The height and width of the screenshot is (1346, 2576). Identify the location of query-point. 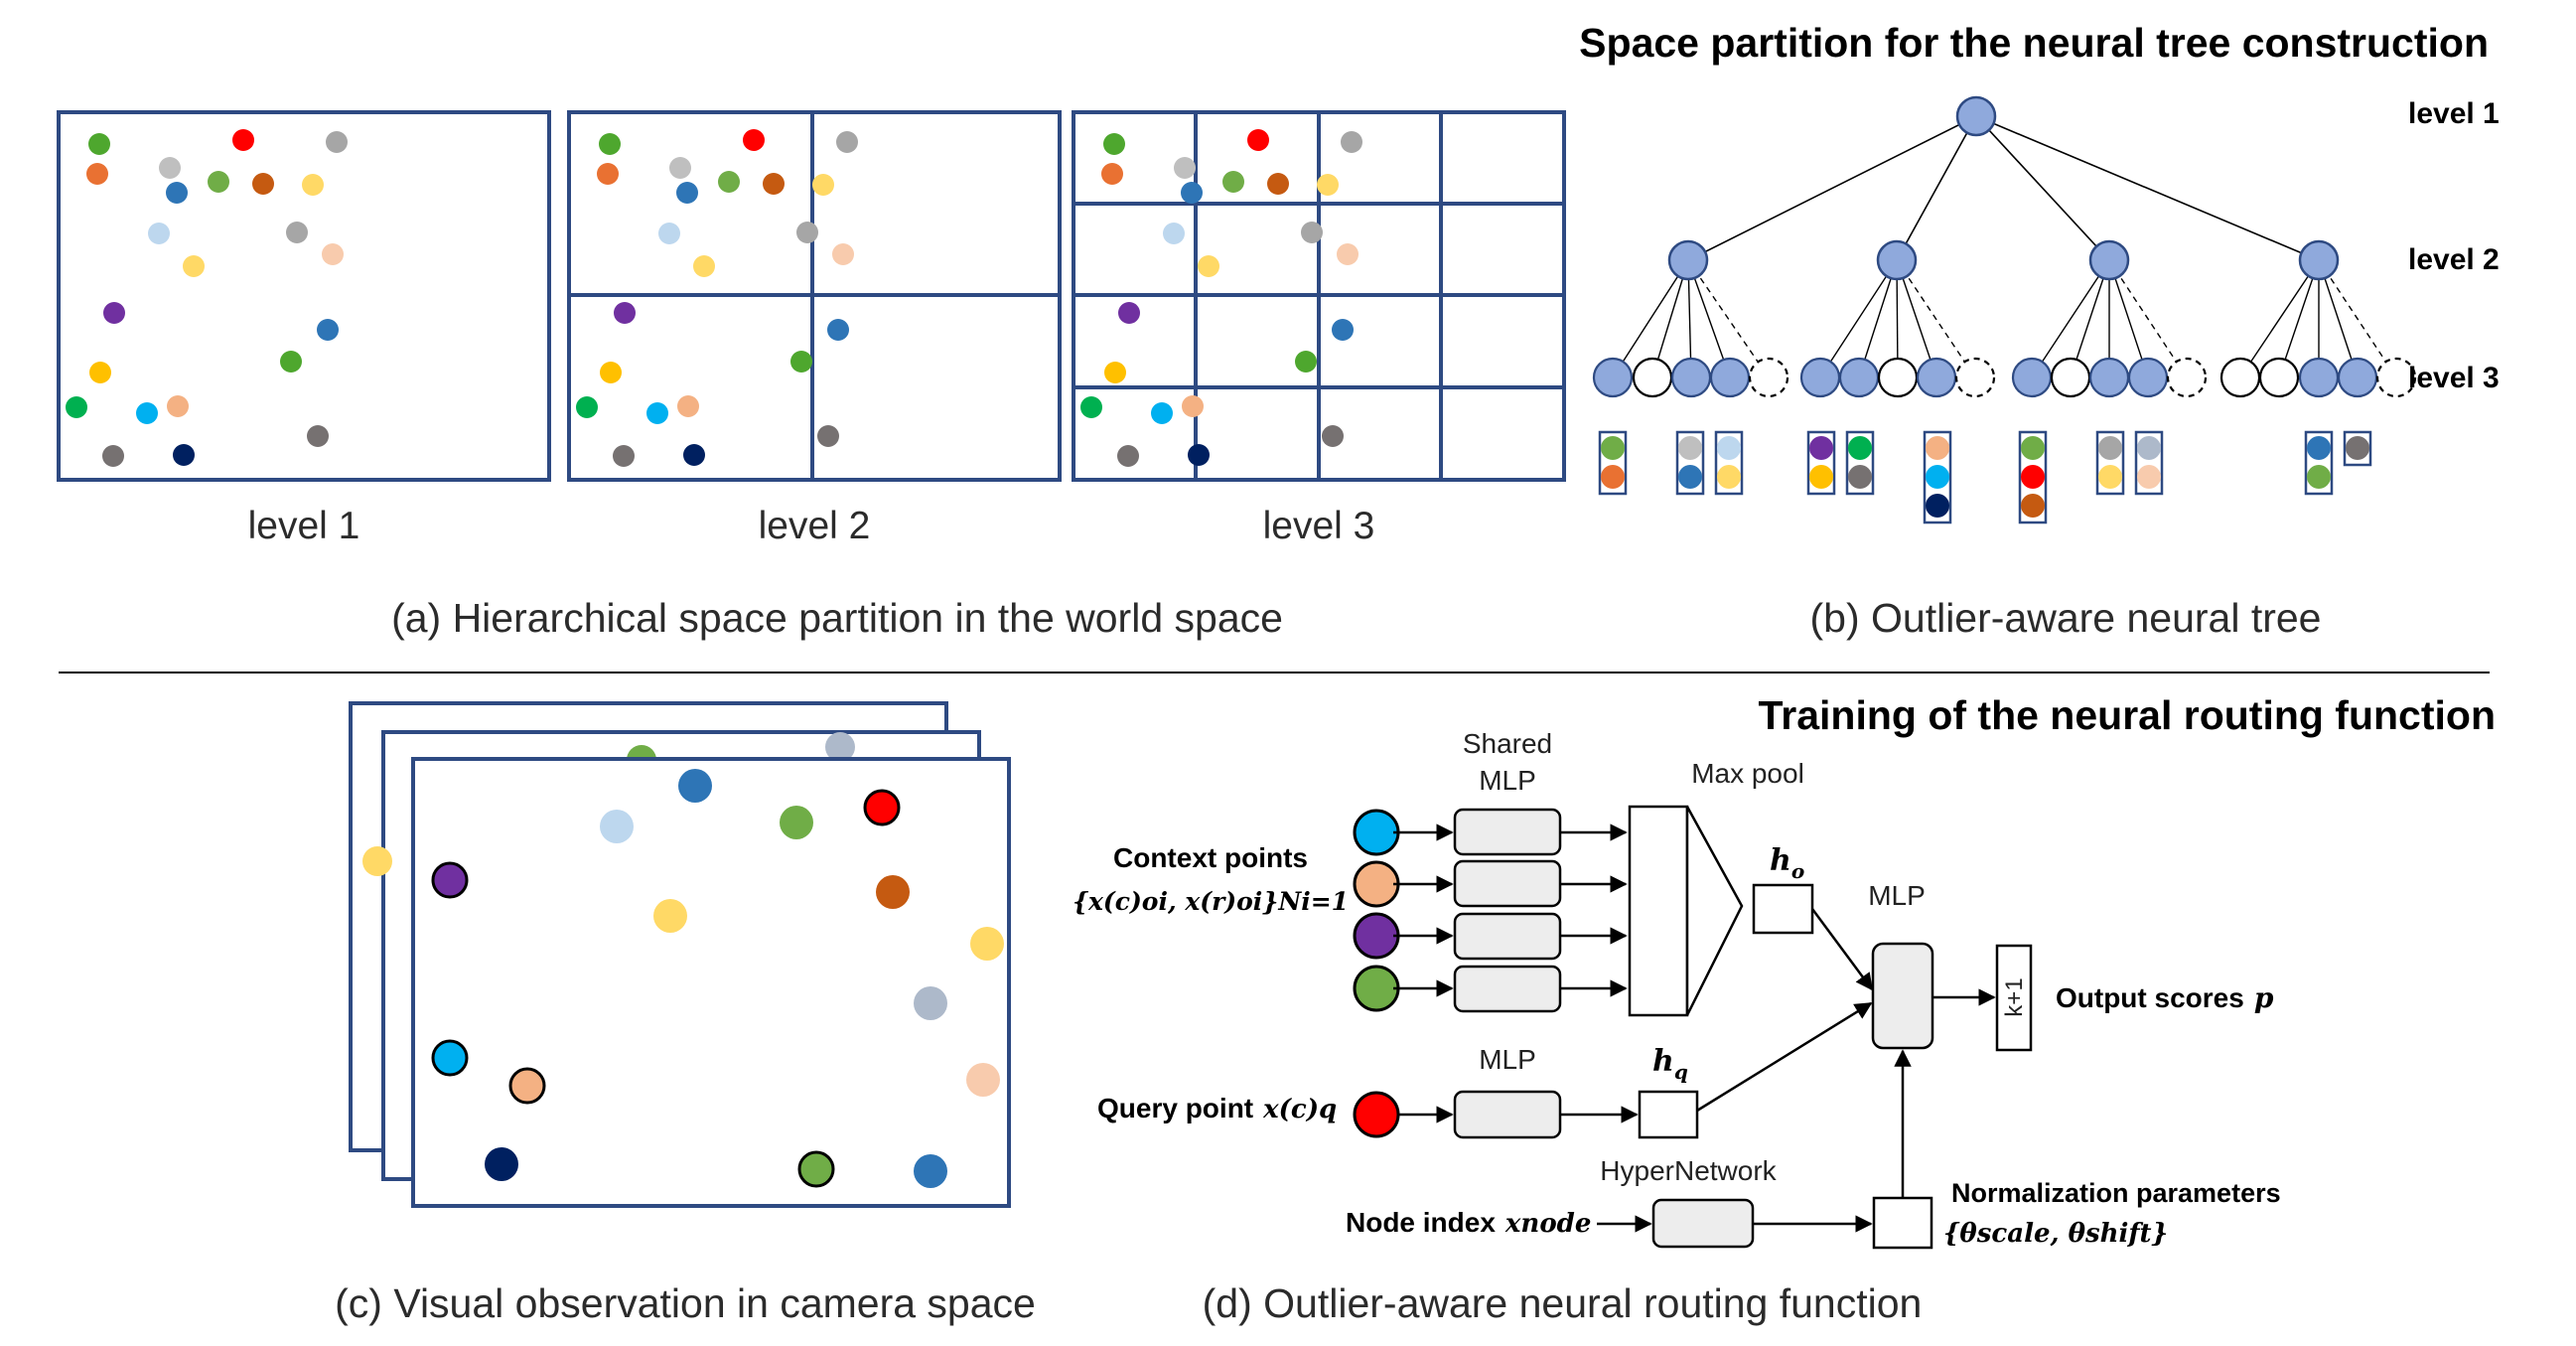
(1376, 1114).